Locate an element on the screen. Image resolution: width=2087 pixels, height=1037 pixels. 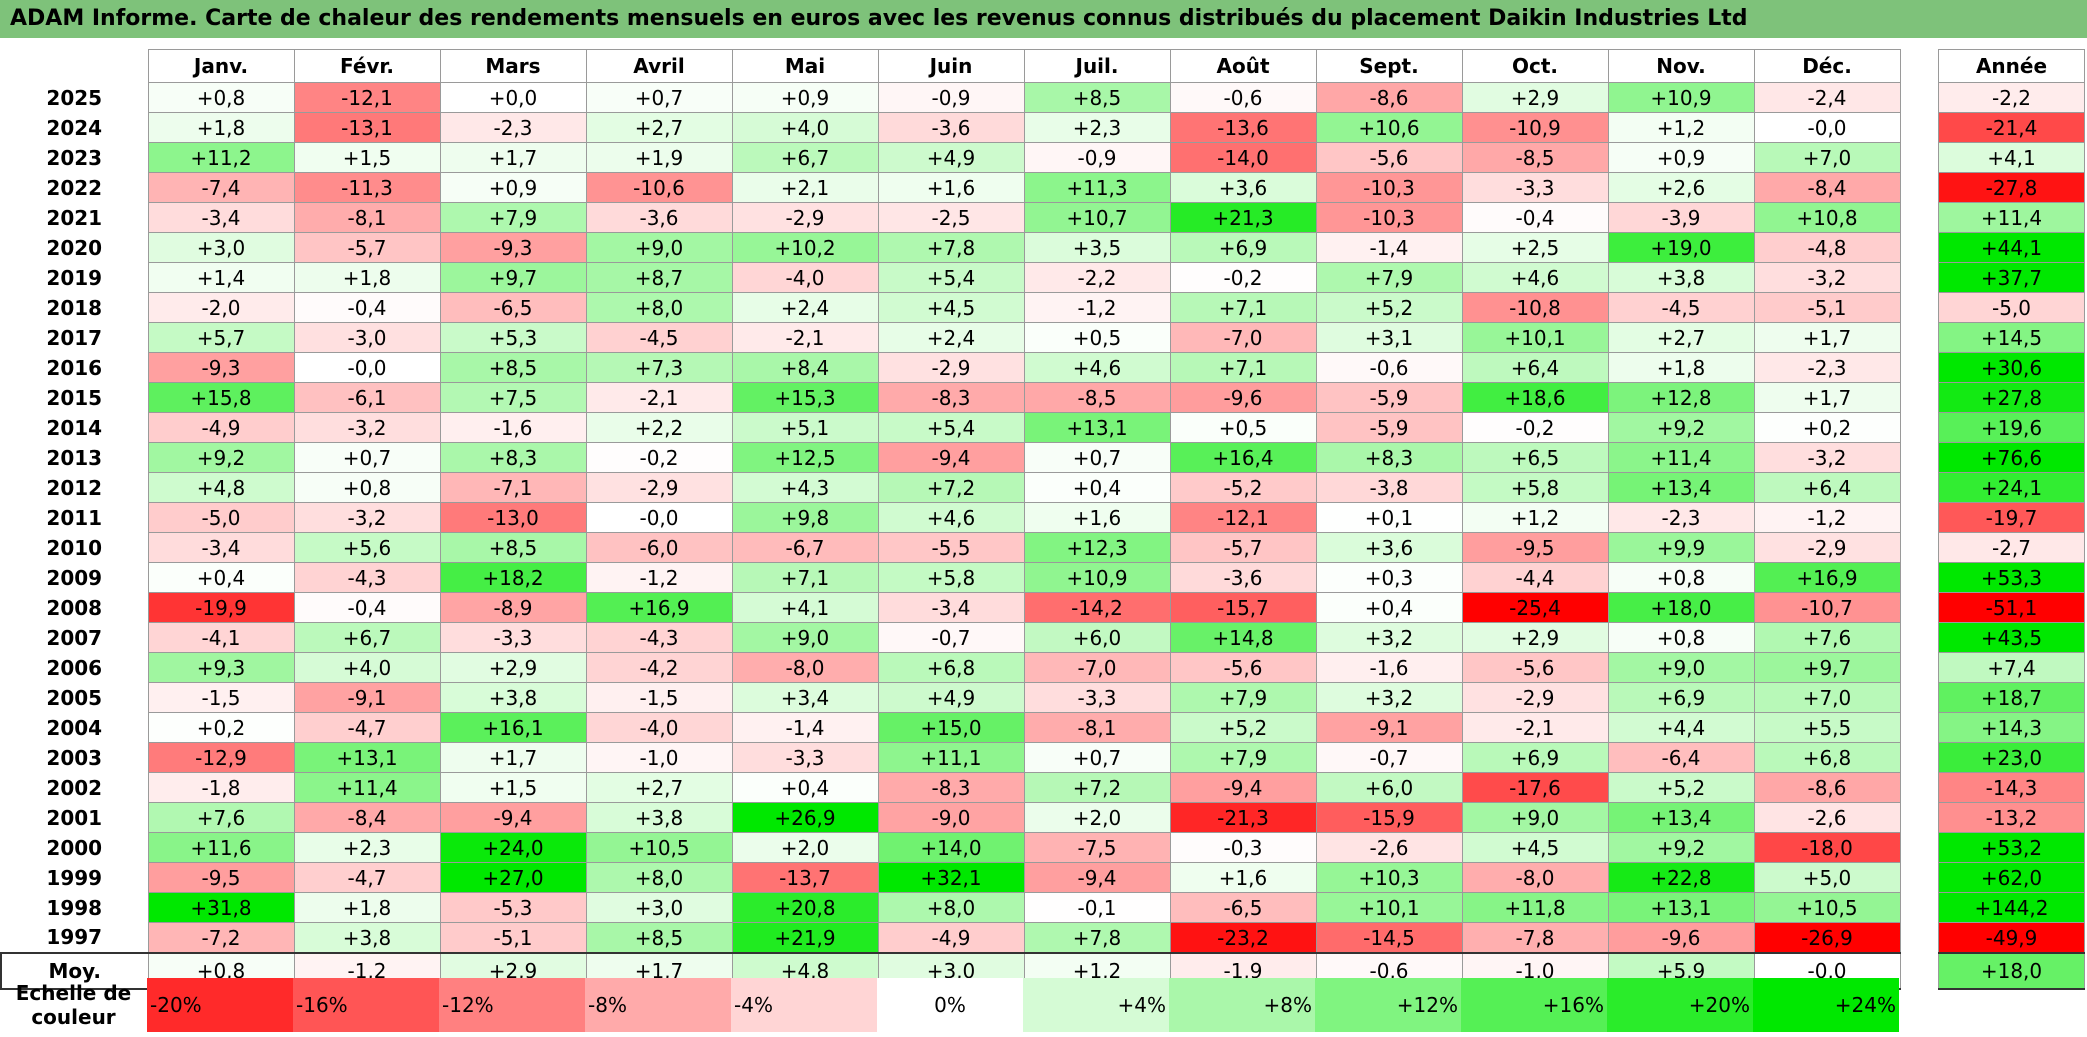
heatmap-cell: -2,9 is located at coordinates (659, 487).